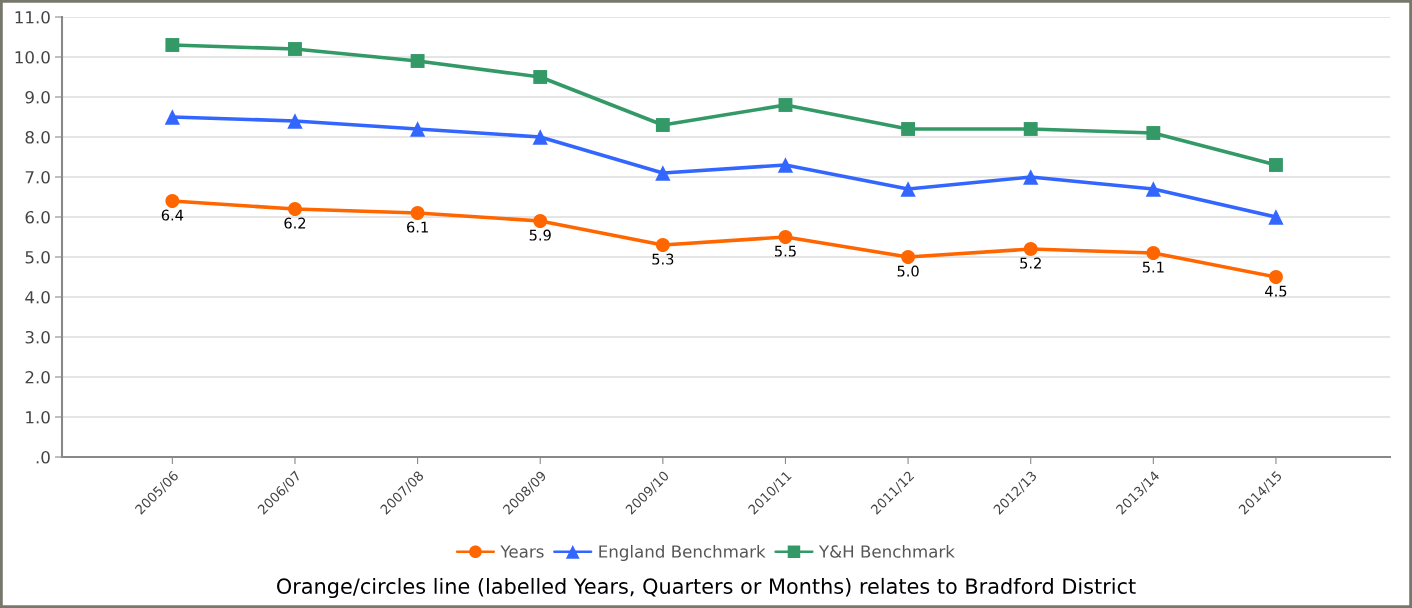 The image size is (1412, 608). Describe the element at coordinates (682, 553) in the screenshot. I see `legend-label: England Benchmark` at that location.